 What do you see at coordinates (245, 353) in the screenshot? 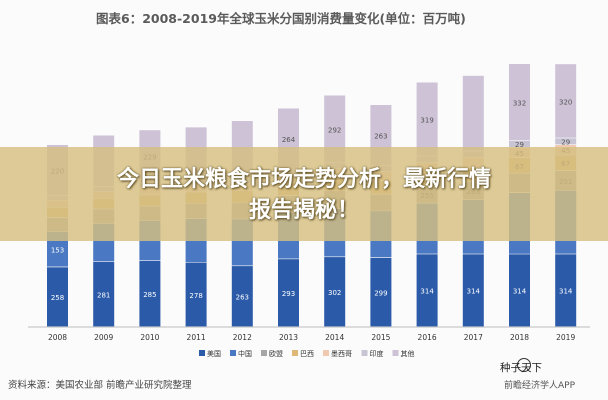
I see `legend-label: 中国` at bounding box center [245, 353].